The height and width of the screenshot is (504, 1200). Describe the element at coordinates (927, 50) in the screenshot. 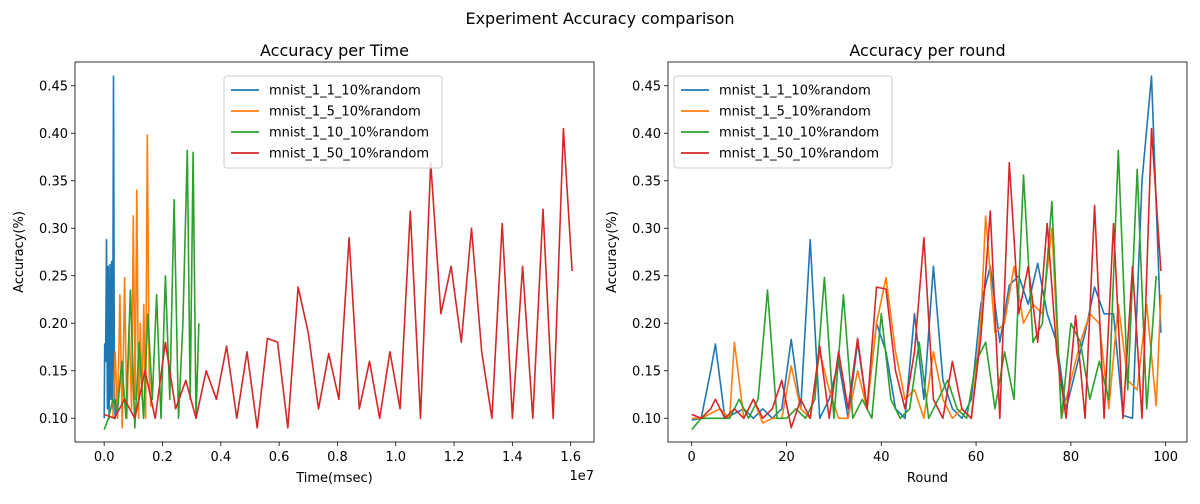

I see `axes-title: Accuracy per round` at that location.